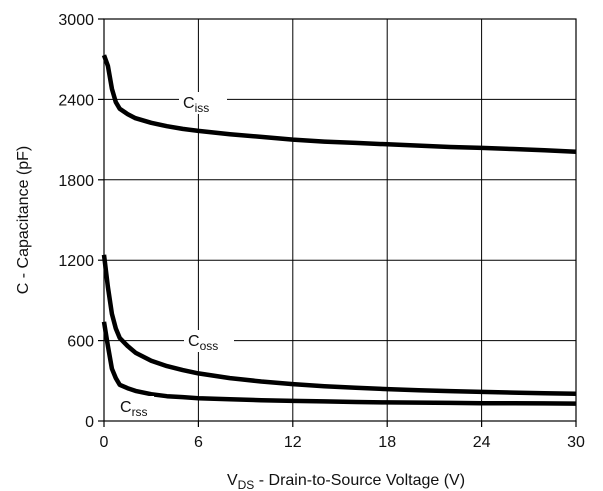 Image resolution: width=603 pixels, height=491 pixels. Describe the element at coordinates (202, 108) in the screenshot. I see `curve-label-subscript: iss` at that location.